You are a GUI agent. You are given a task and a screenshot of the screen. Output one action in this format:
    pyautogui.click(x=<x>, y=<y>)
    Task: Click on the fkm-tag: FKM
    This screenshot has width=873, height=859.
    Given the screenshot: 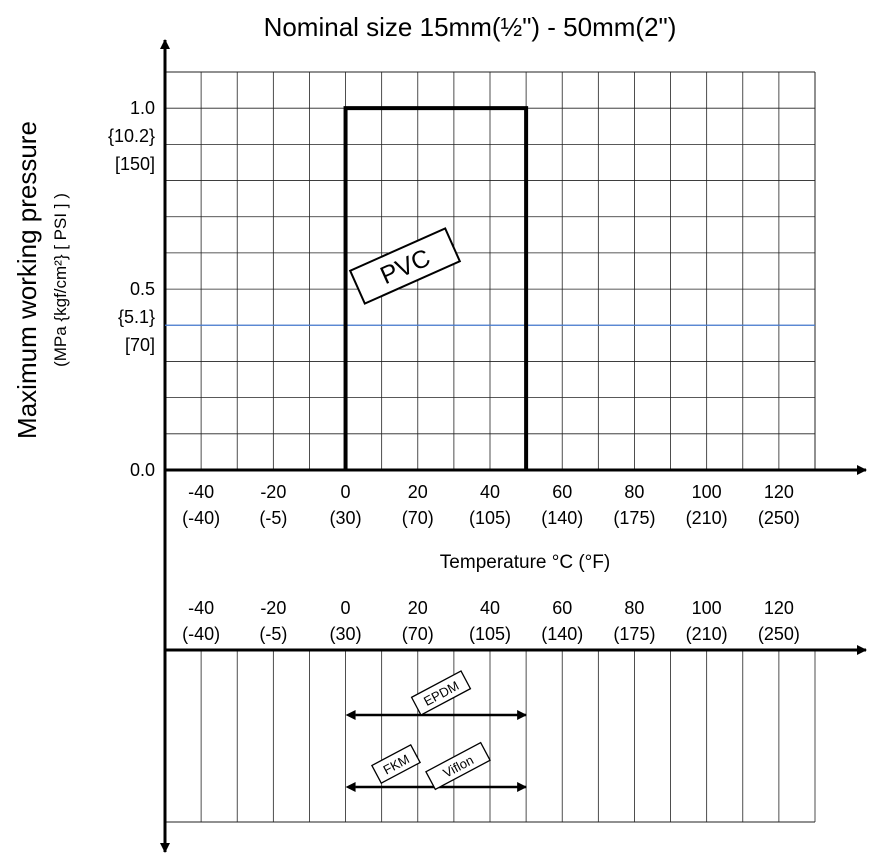 What is the action you would take?
    pyautogui.click(x=396, y=764)
    